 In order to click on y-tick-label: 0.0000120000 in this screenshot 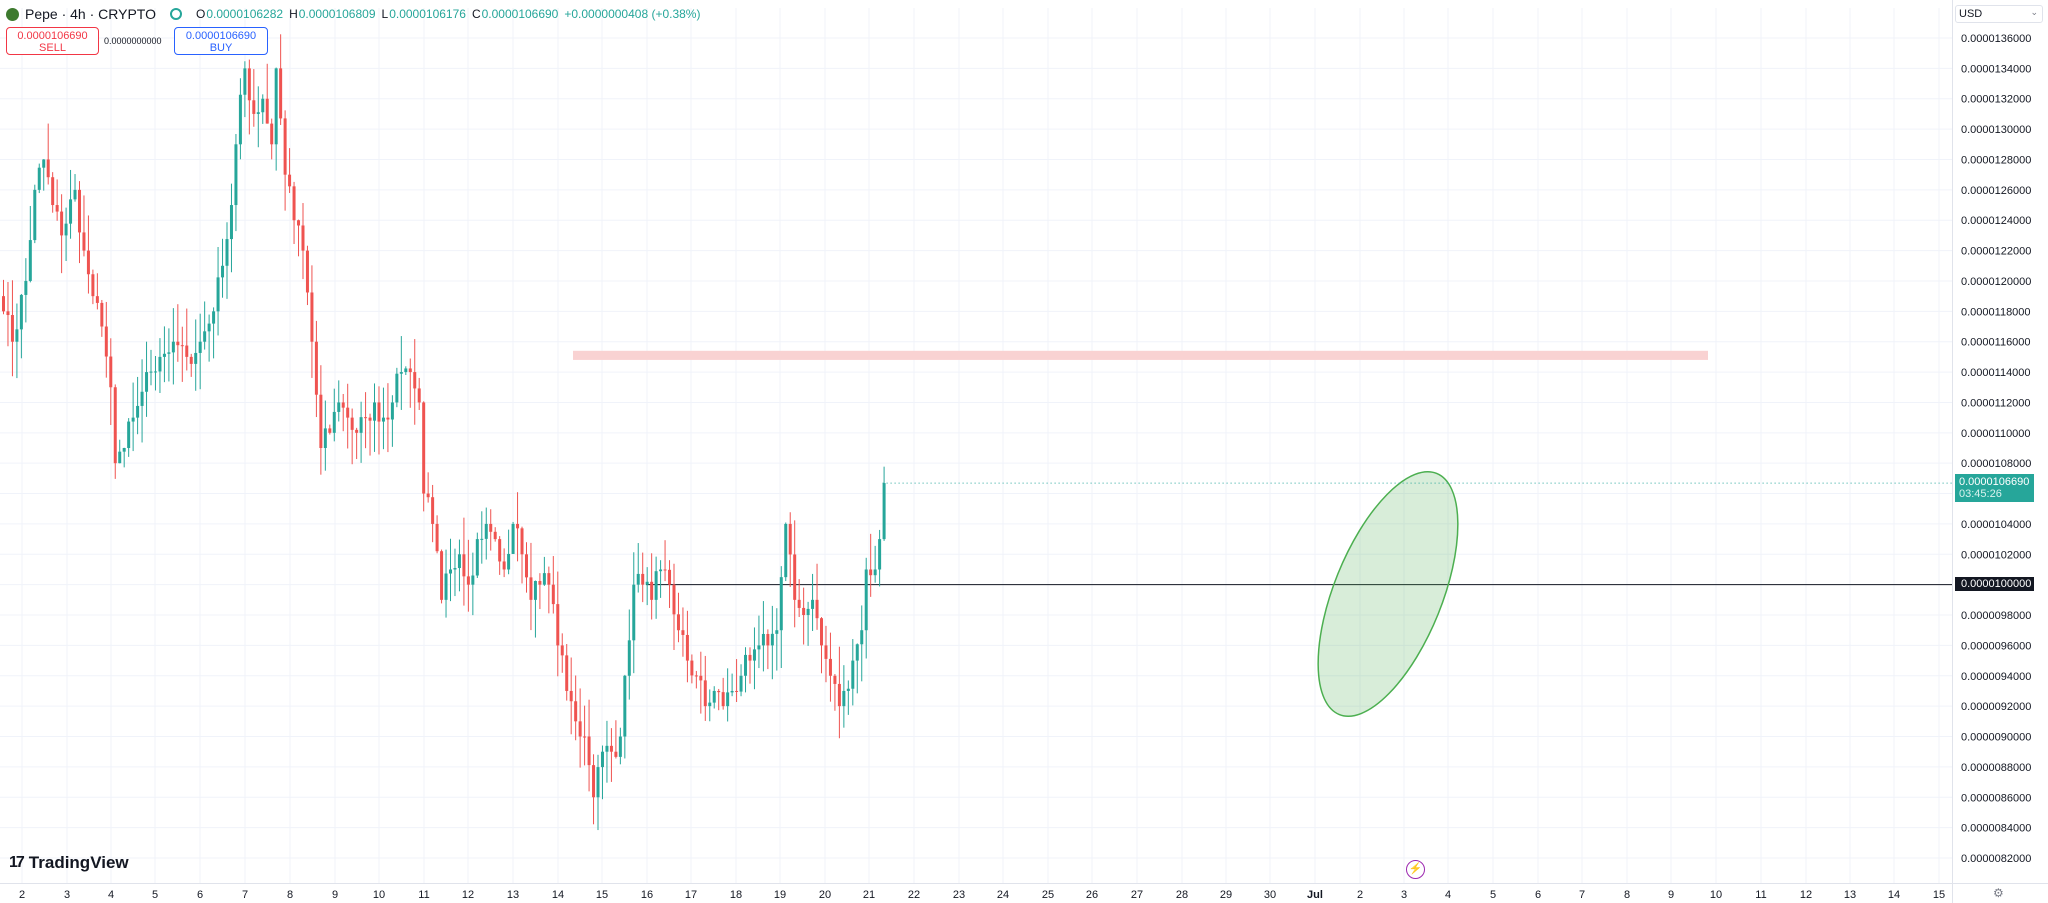, I will do `click(1996, 282)`.